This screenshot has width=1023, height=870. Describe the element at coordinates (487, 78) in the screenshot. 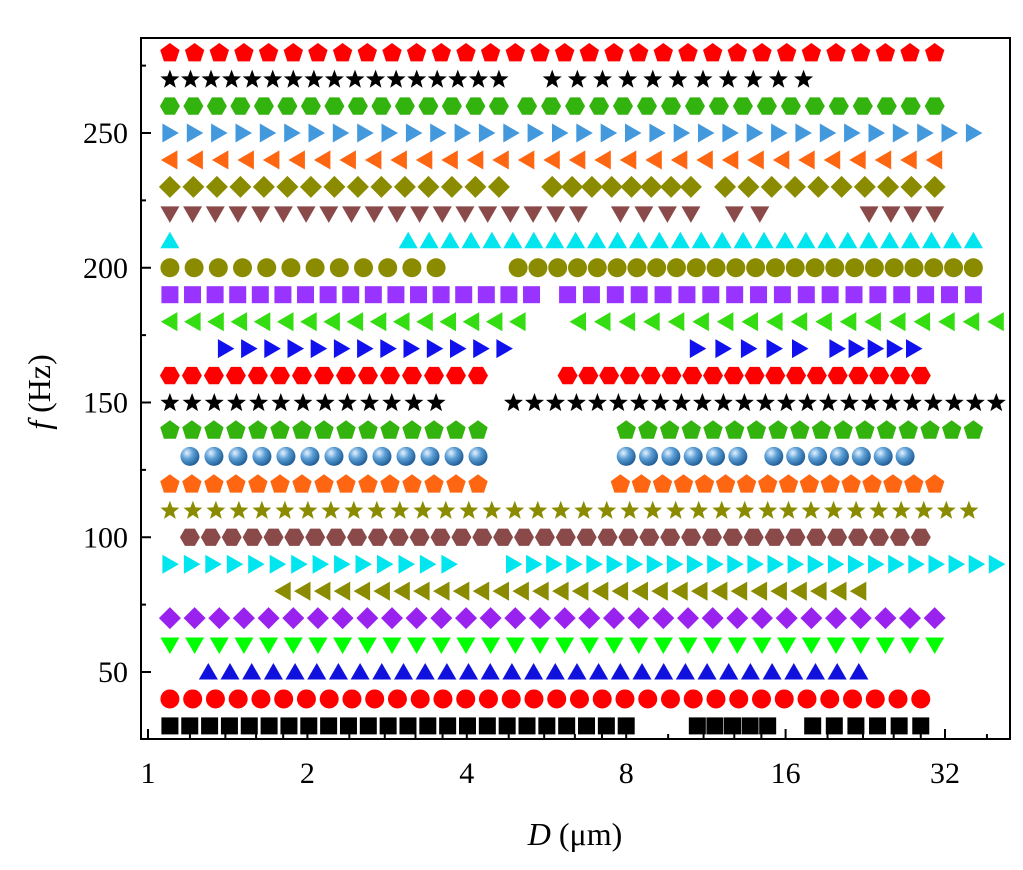

I see `series-f270` at that location.